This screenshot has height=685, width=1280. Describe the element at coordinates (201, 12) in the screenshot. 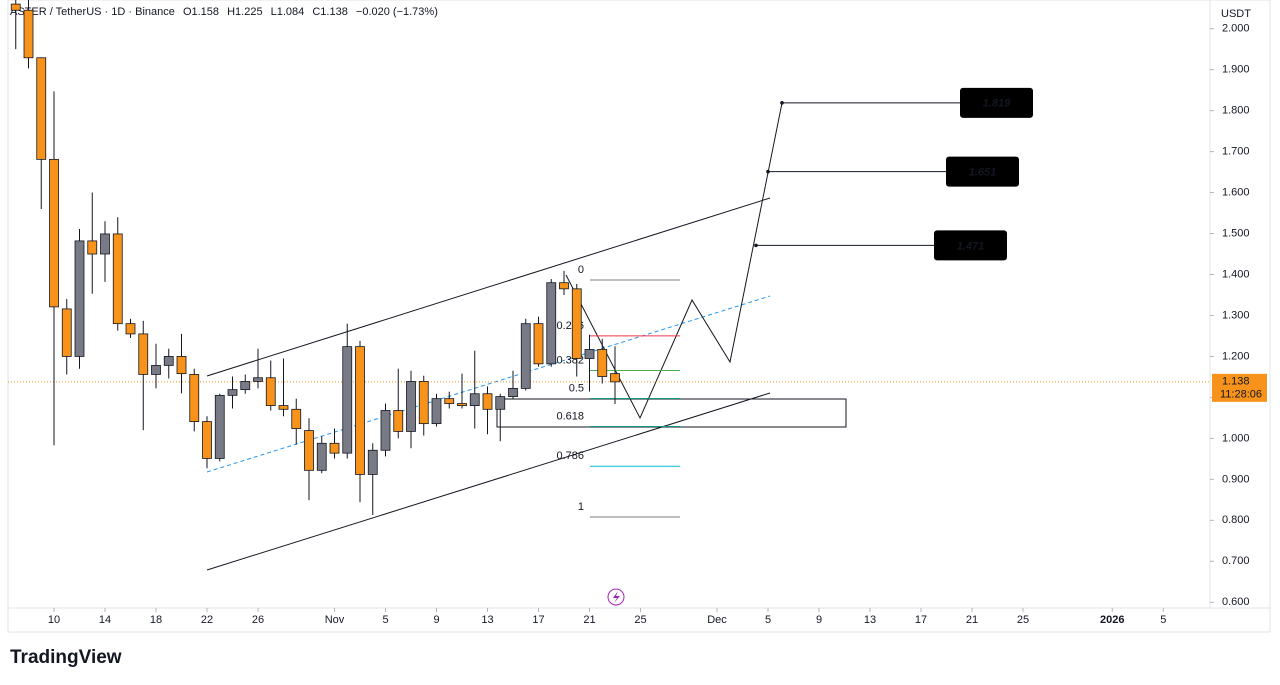

I see `ohlc-open: O1.158` at that location.